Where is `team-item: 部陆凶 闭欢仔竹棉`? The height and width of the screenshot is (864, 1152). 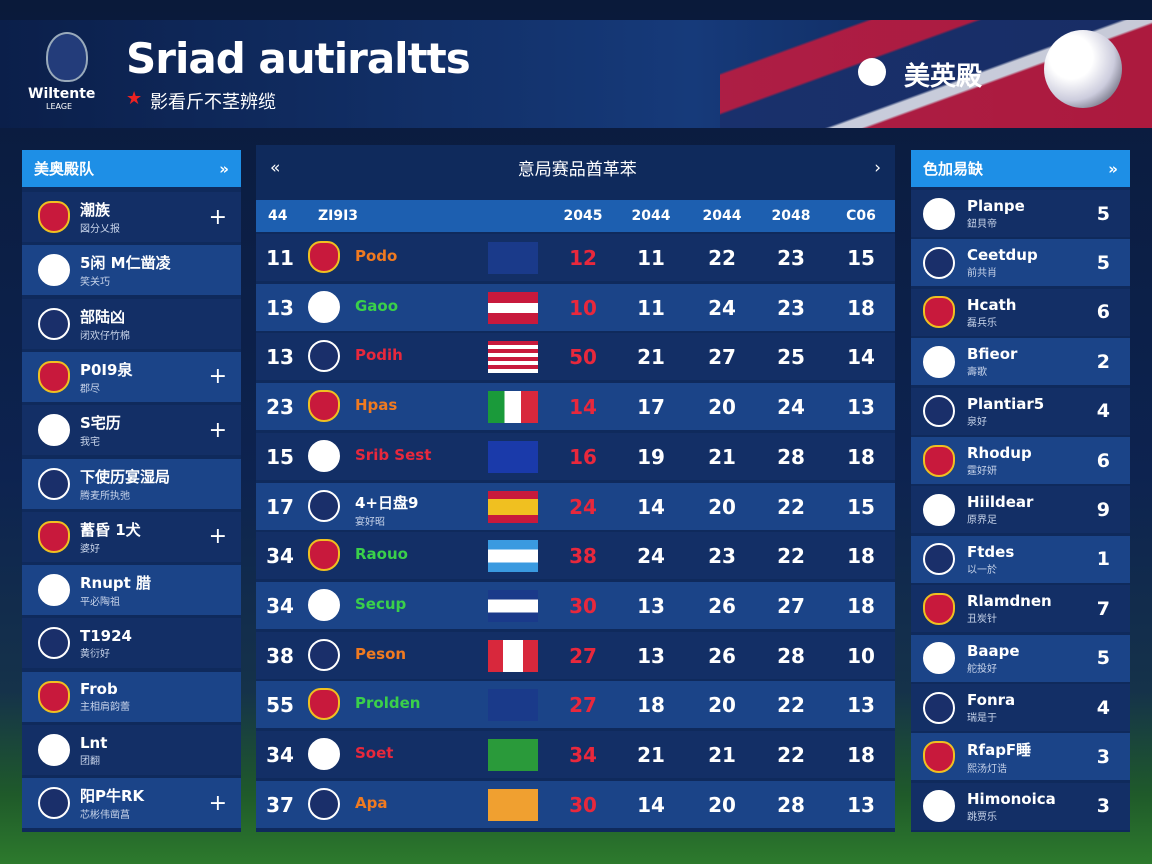
team-item: 部陆凶 闭欢仔竹棉 is located at coordinates (131, 323).